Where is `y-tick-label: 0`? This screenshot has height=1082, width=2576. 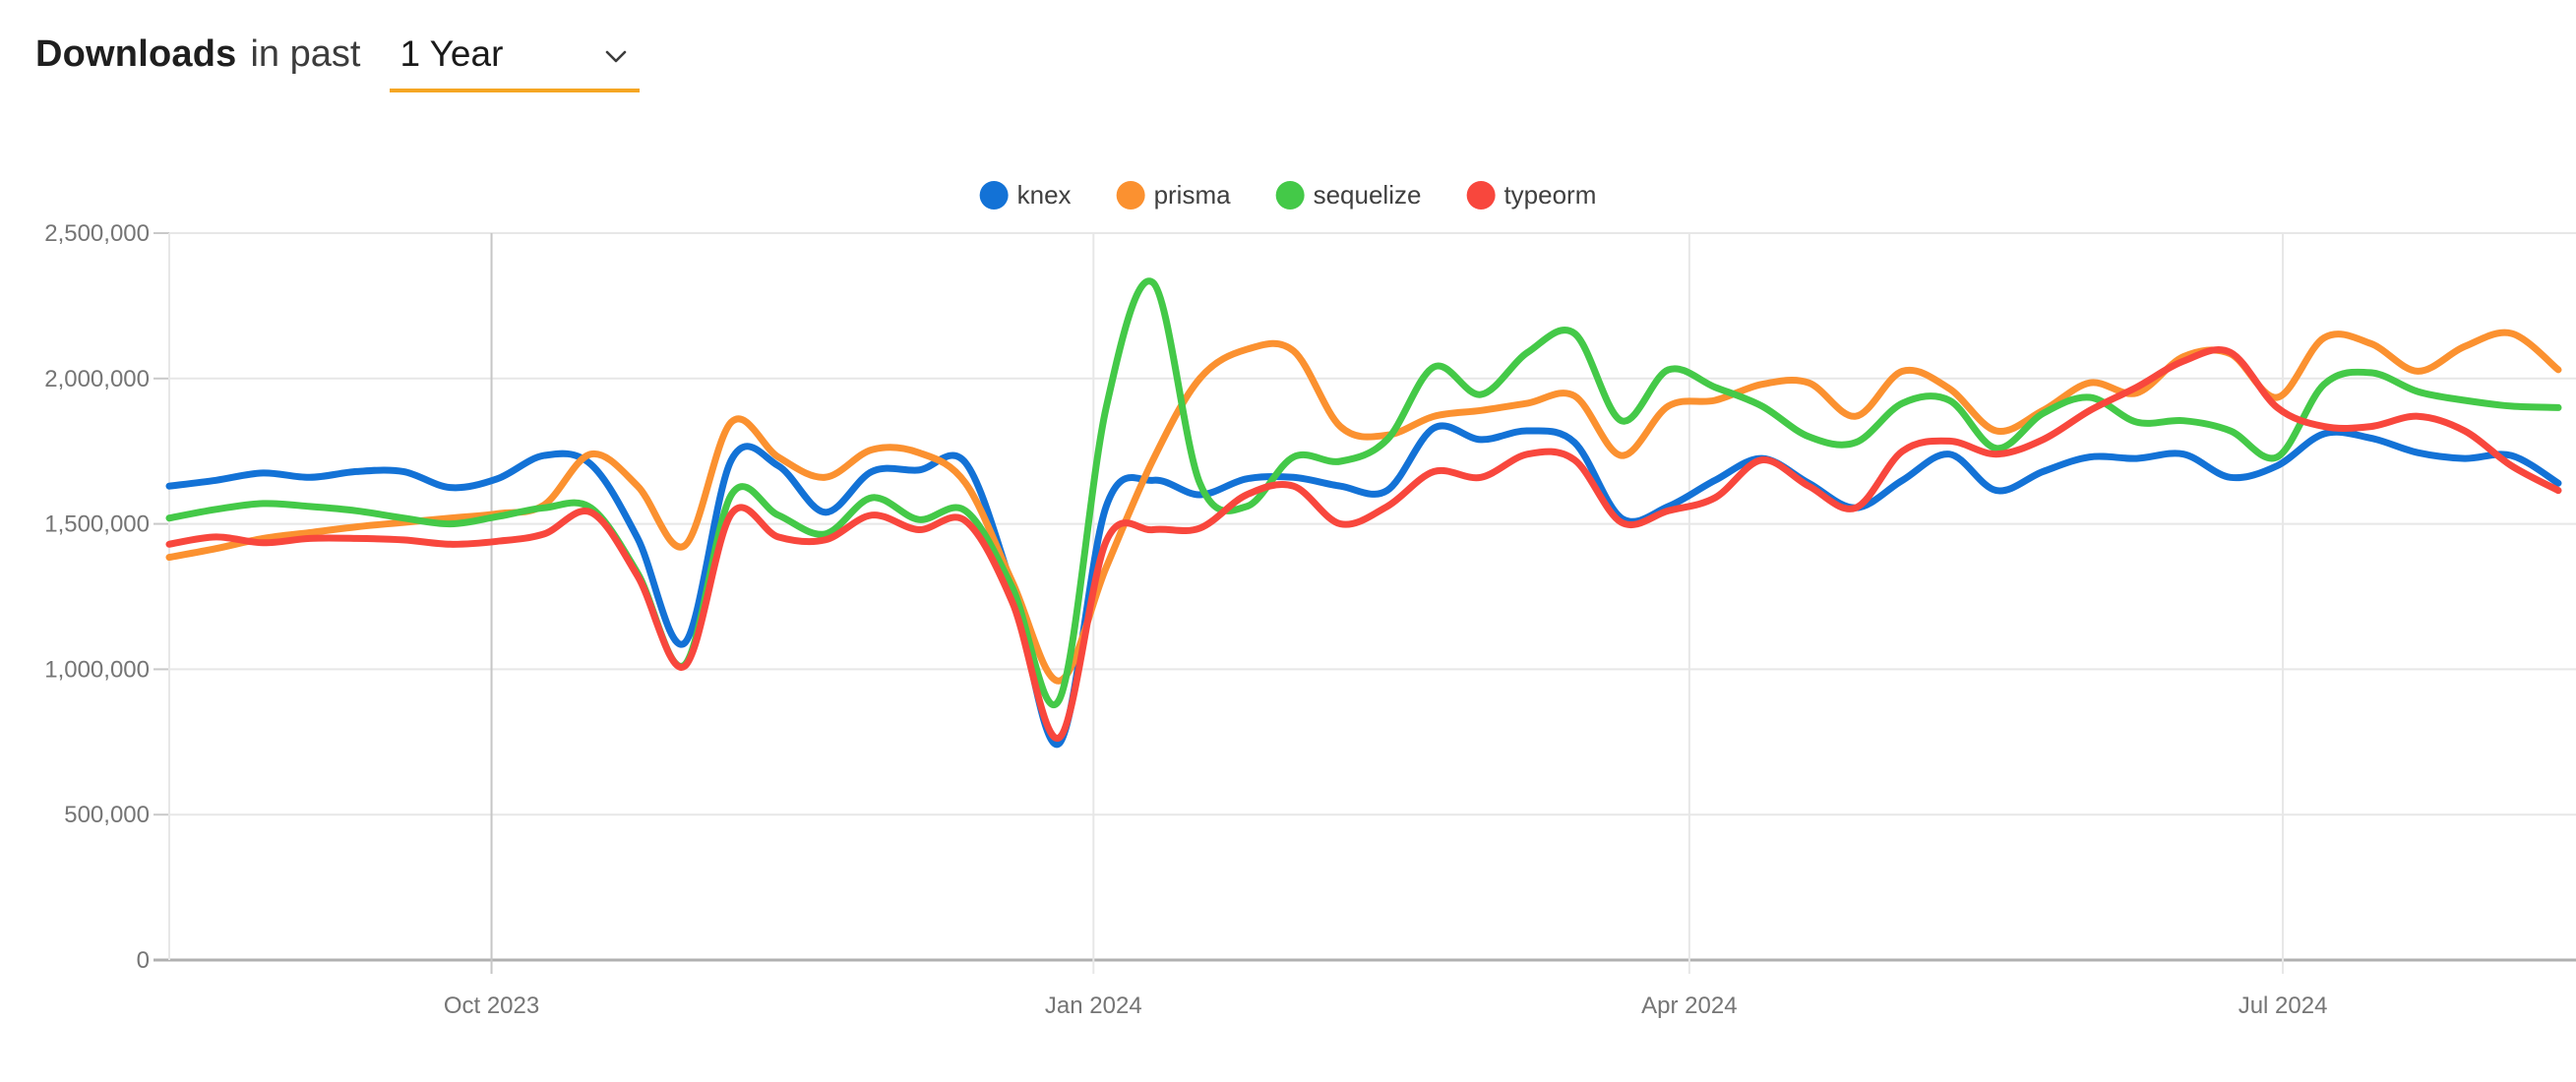
y-tick-label: 0 is located at coordinates (143, 960).